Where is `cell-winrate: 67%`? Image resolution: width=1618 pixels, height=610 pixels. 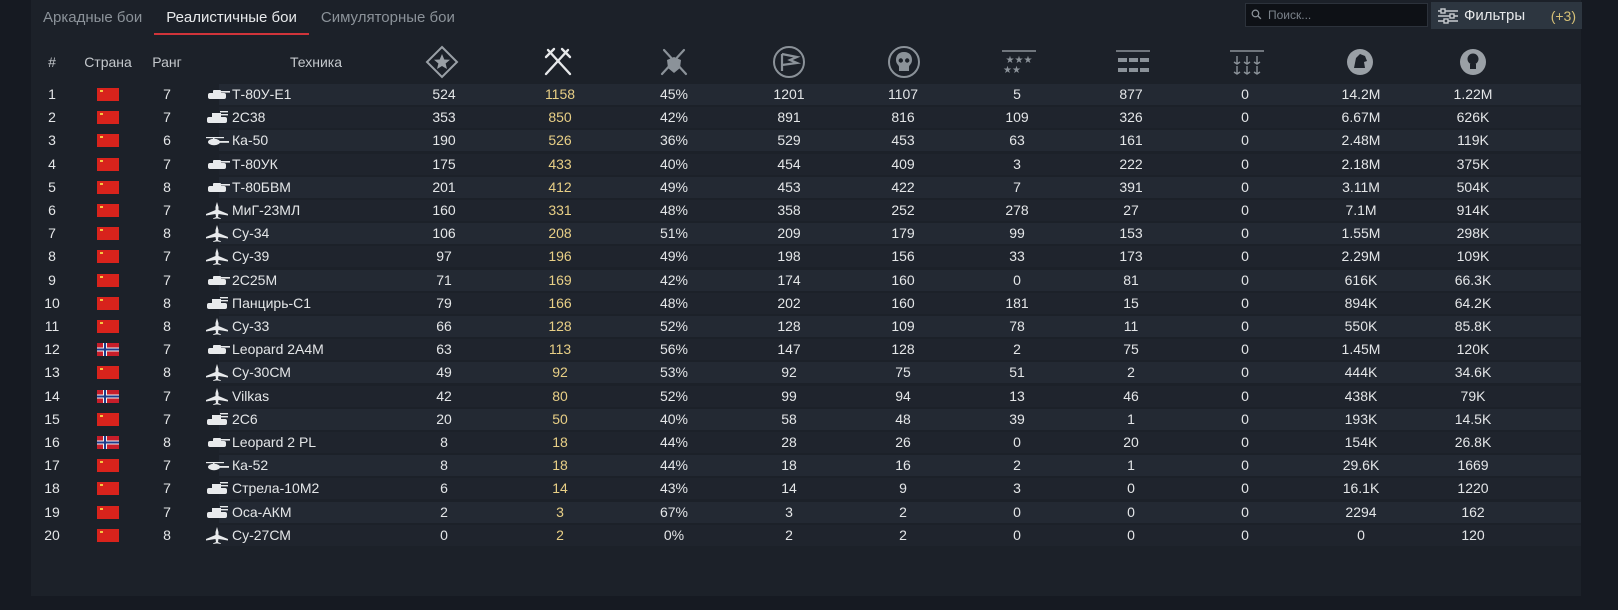
cell-winrate: 67% is located at coordinates (674, 512).